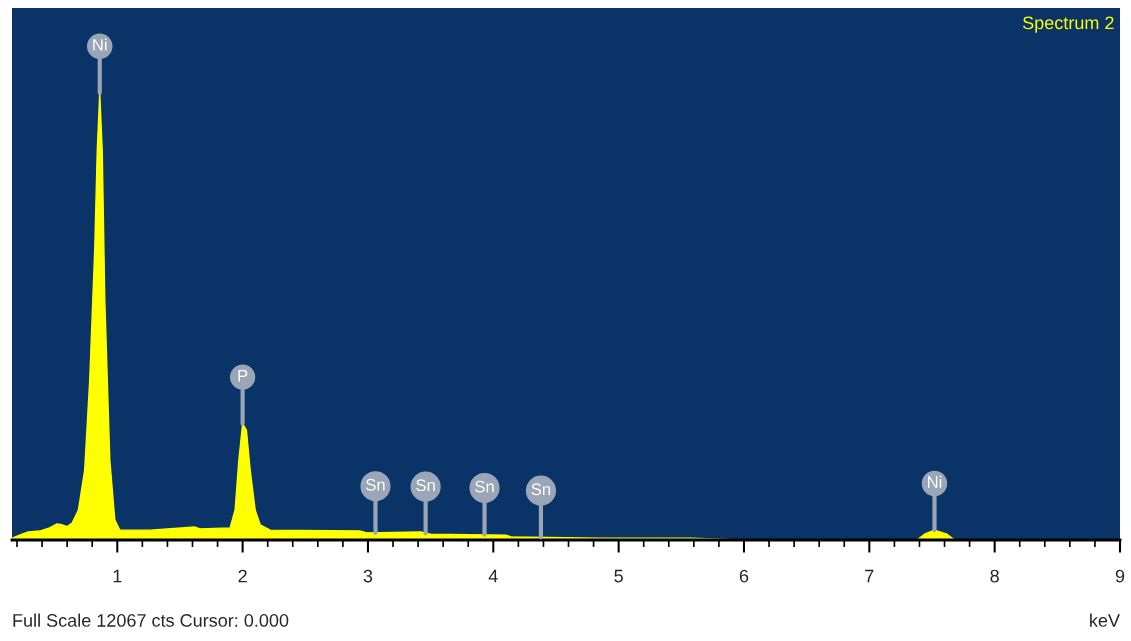 The image size is (1131, 641). I want to click on x-tick-label: 4, so click(493, 576).